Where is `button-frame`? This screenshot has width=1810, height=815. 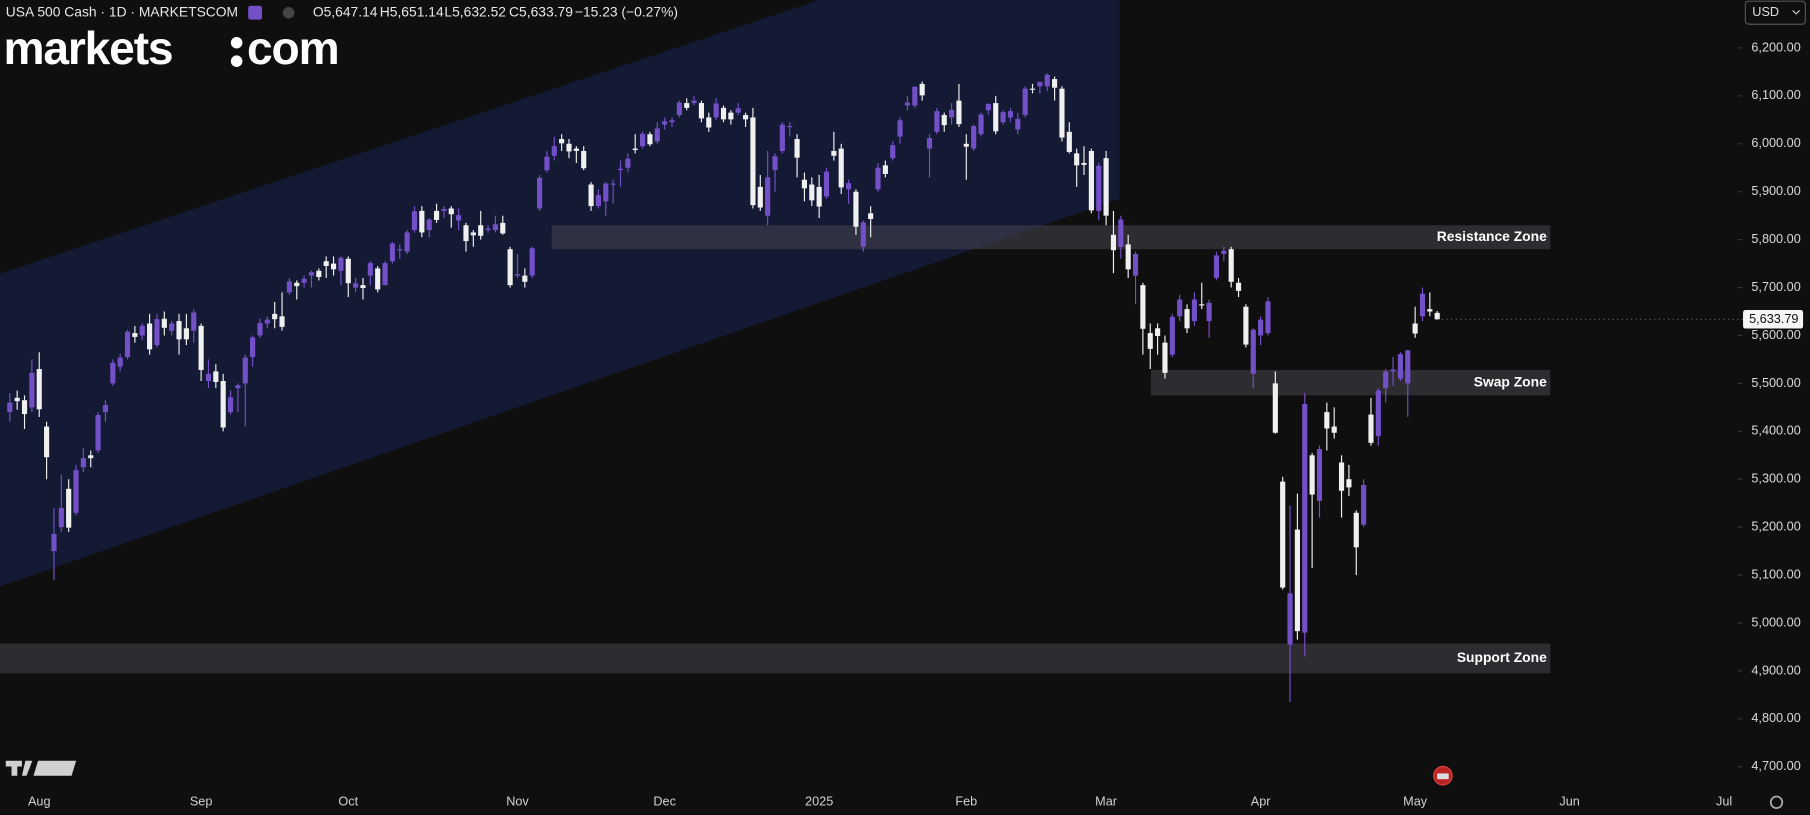
button-frame is located at coordinates (1775, 12).